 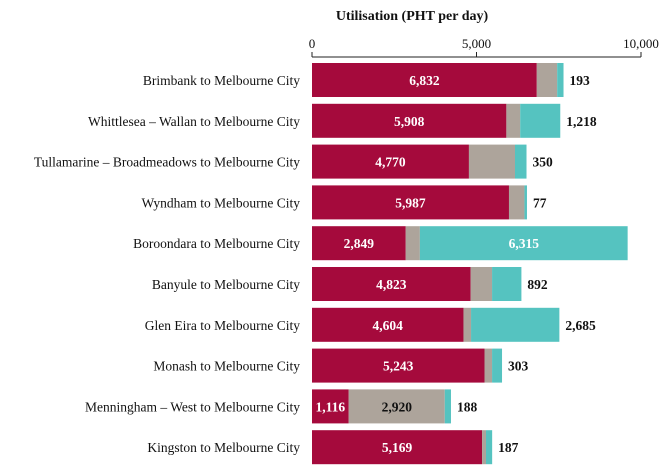 I want to click on data-label: 5,169, so click(x=397, y=447).